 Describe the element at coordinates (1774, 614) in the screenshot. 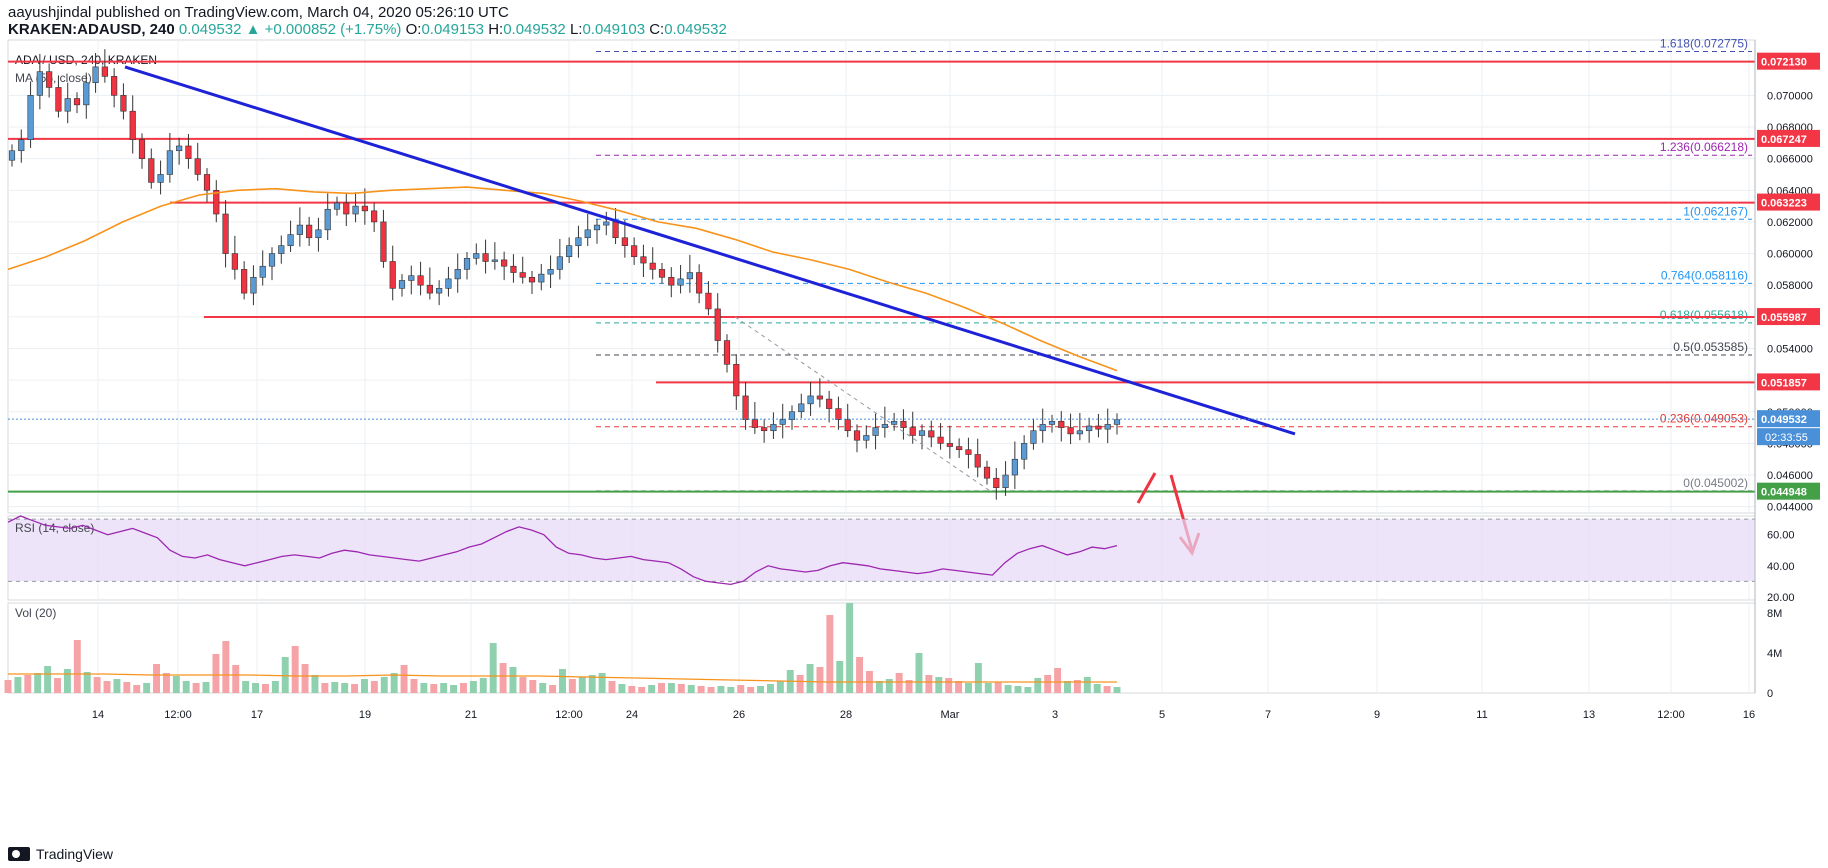

I see `volume-tick-label: 8M` at that location.